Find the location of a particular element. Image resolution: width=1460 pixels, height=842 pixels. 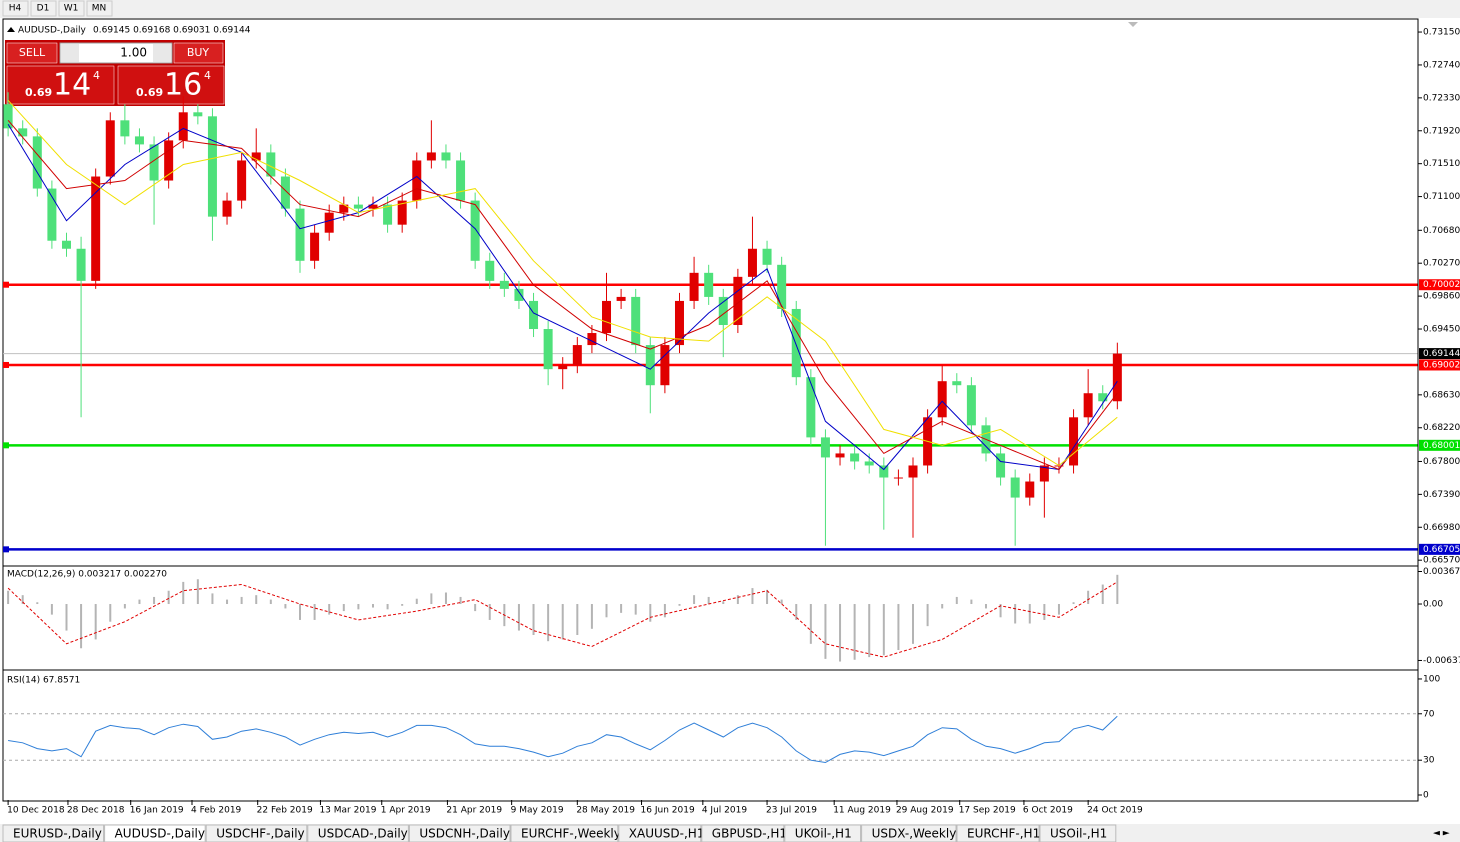

collapse-icon is located at coordinates (11, 29).